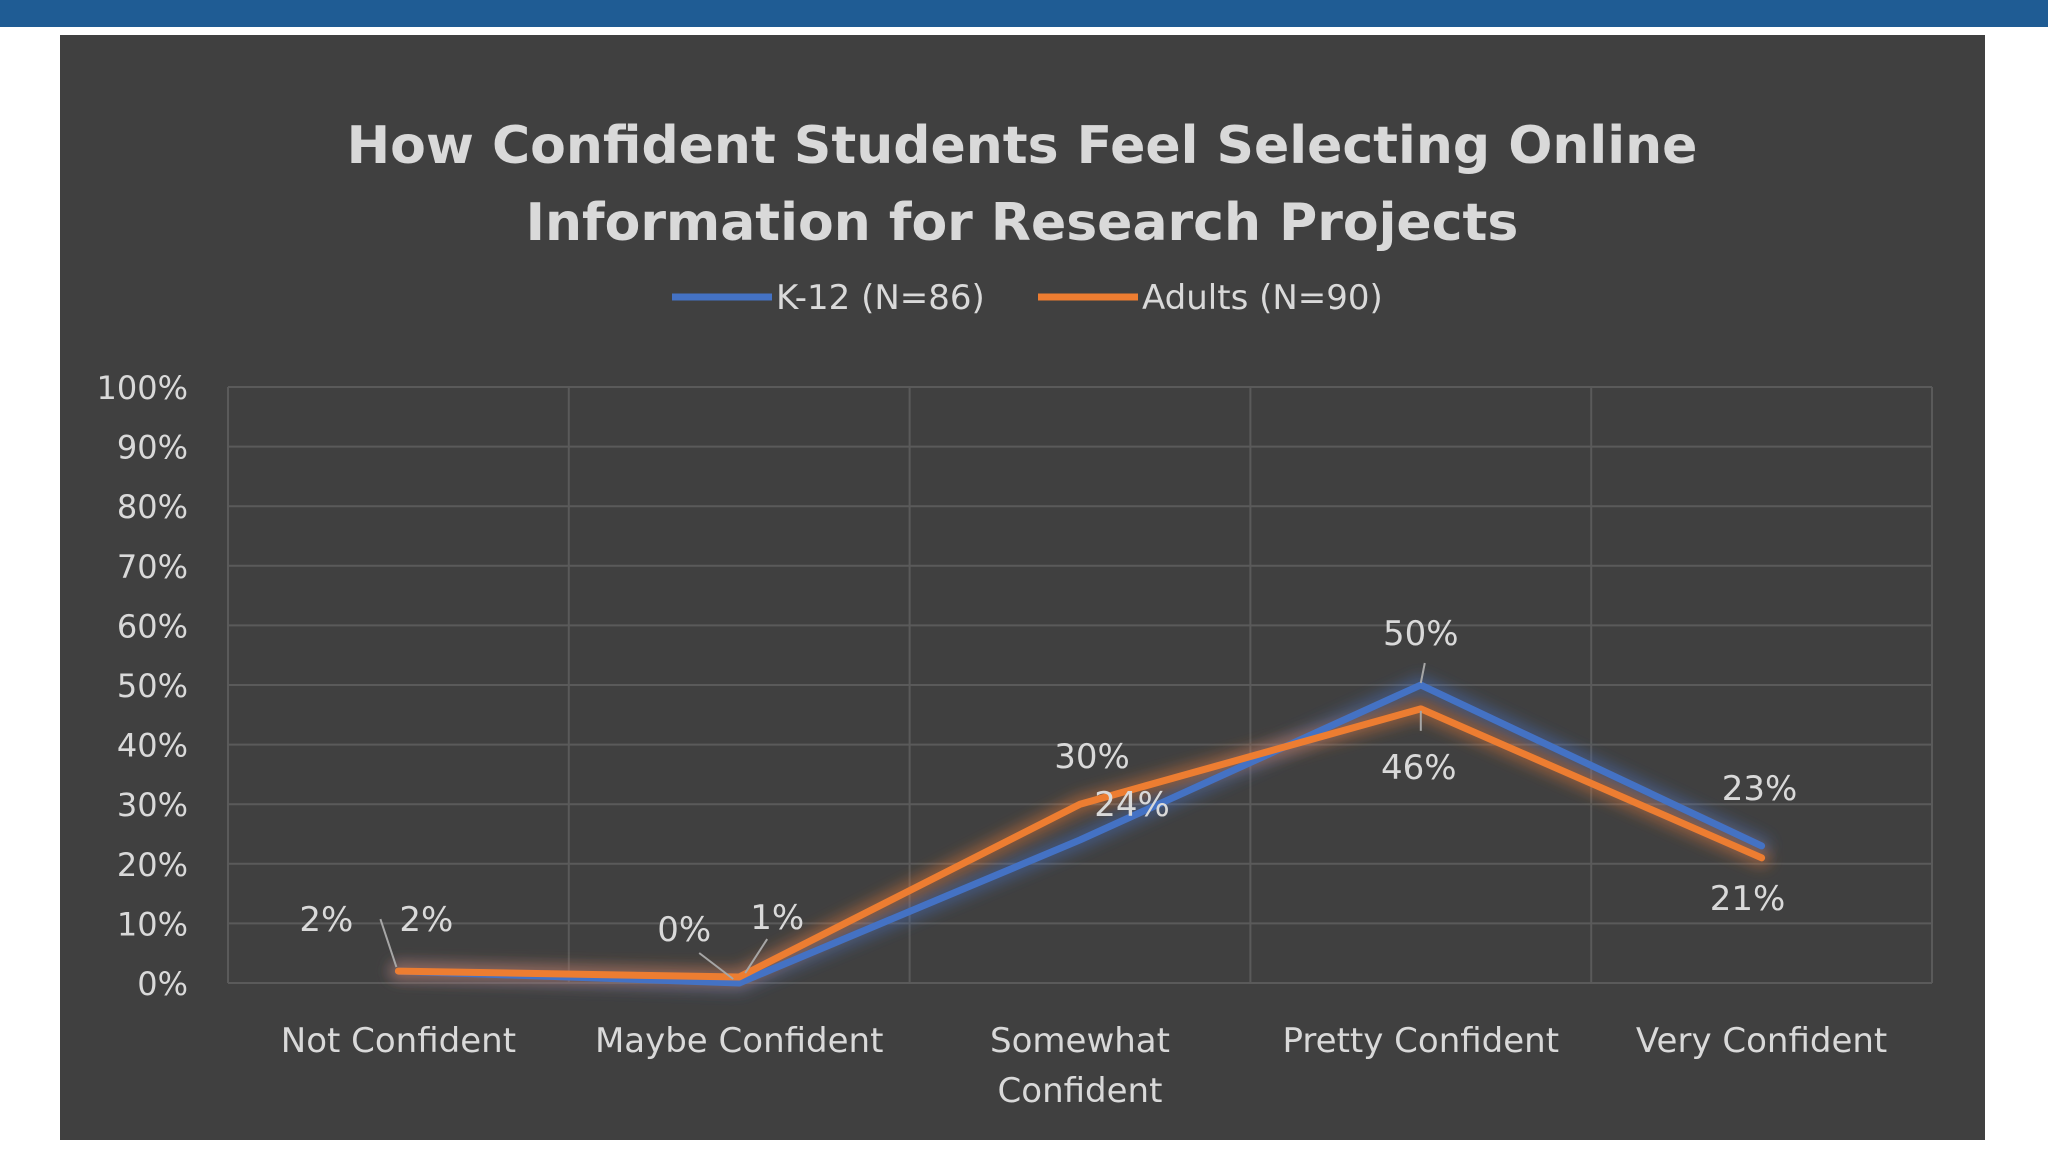 This screenshot has height=1152, width=2048. What do you see at coordinates (1080, 1066) in the screenshot?
I see `x-tick-label: Somewhat Confident` at bounding box center [1080, 1066].